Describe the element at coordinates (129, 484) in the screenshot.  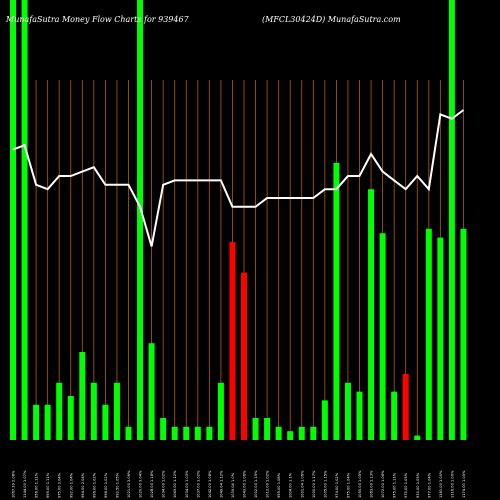
I see `x-tick-label: 1021.00 3.06%` at that location.